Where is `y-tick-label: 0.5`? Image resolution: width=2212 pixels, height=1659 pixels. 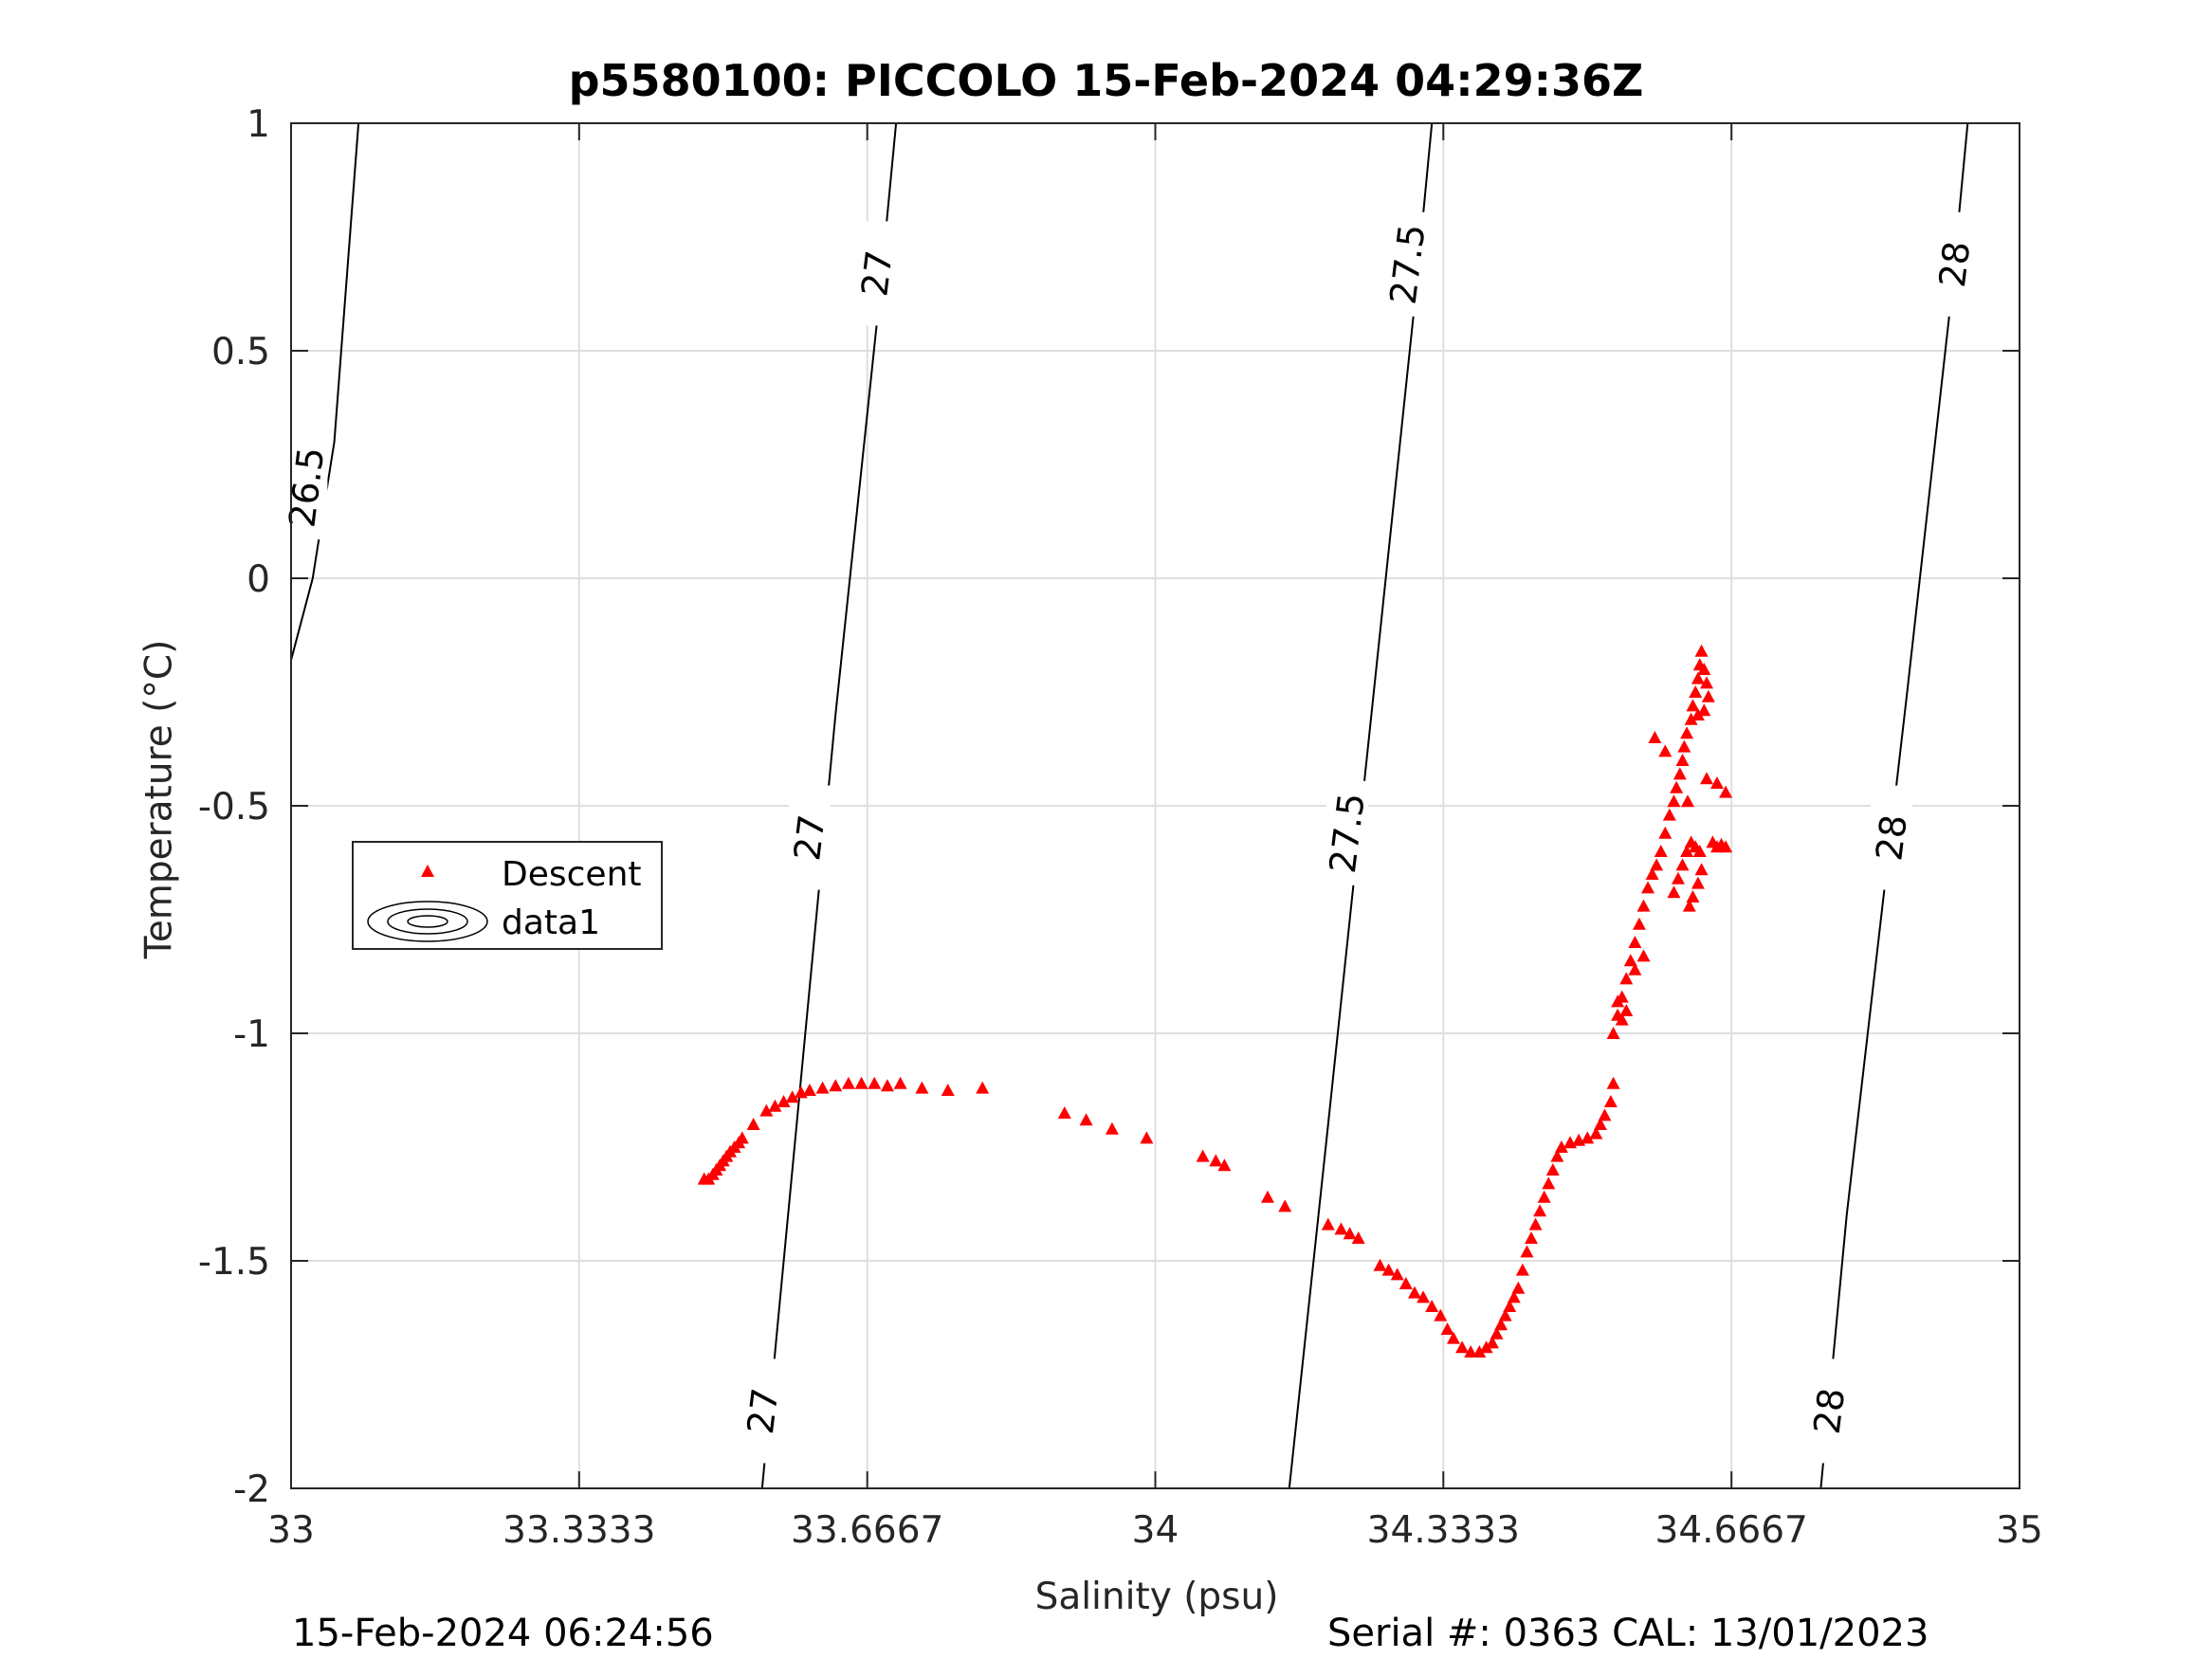 y-tick-label: 0.5 is located at coordinates (240, 352).